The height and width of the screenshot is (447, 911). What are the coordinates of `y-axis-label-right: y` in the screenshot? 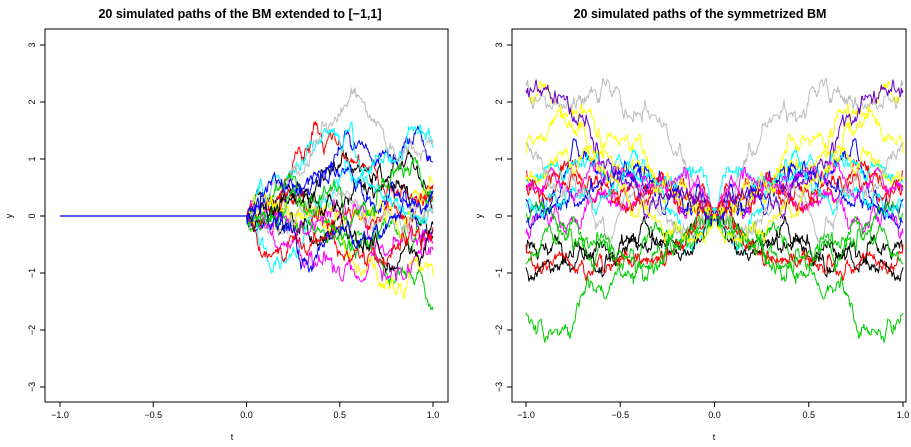 It's located at (479, 215).